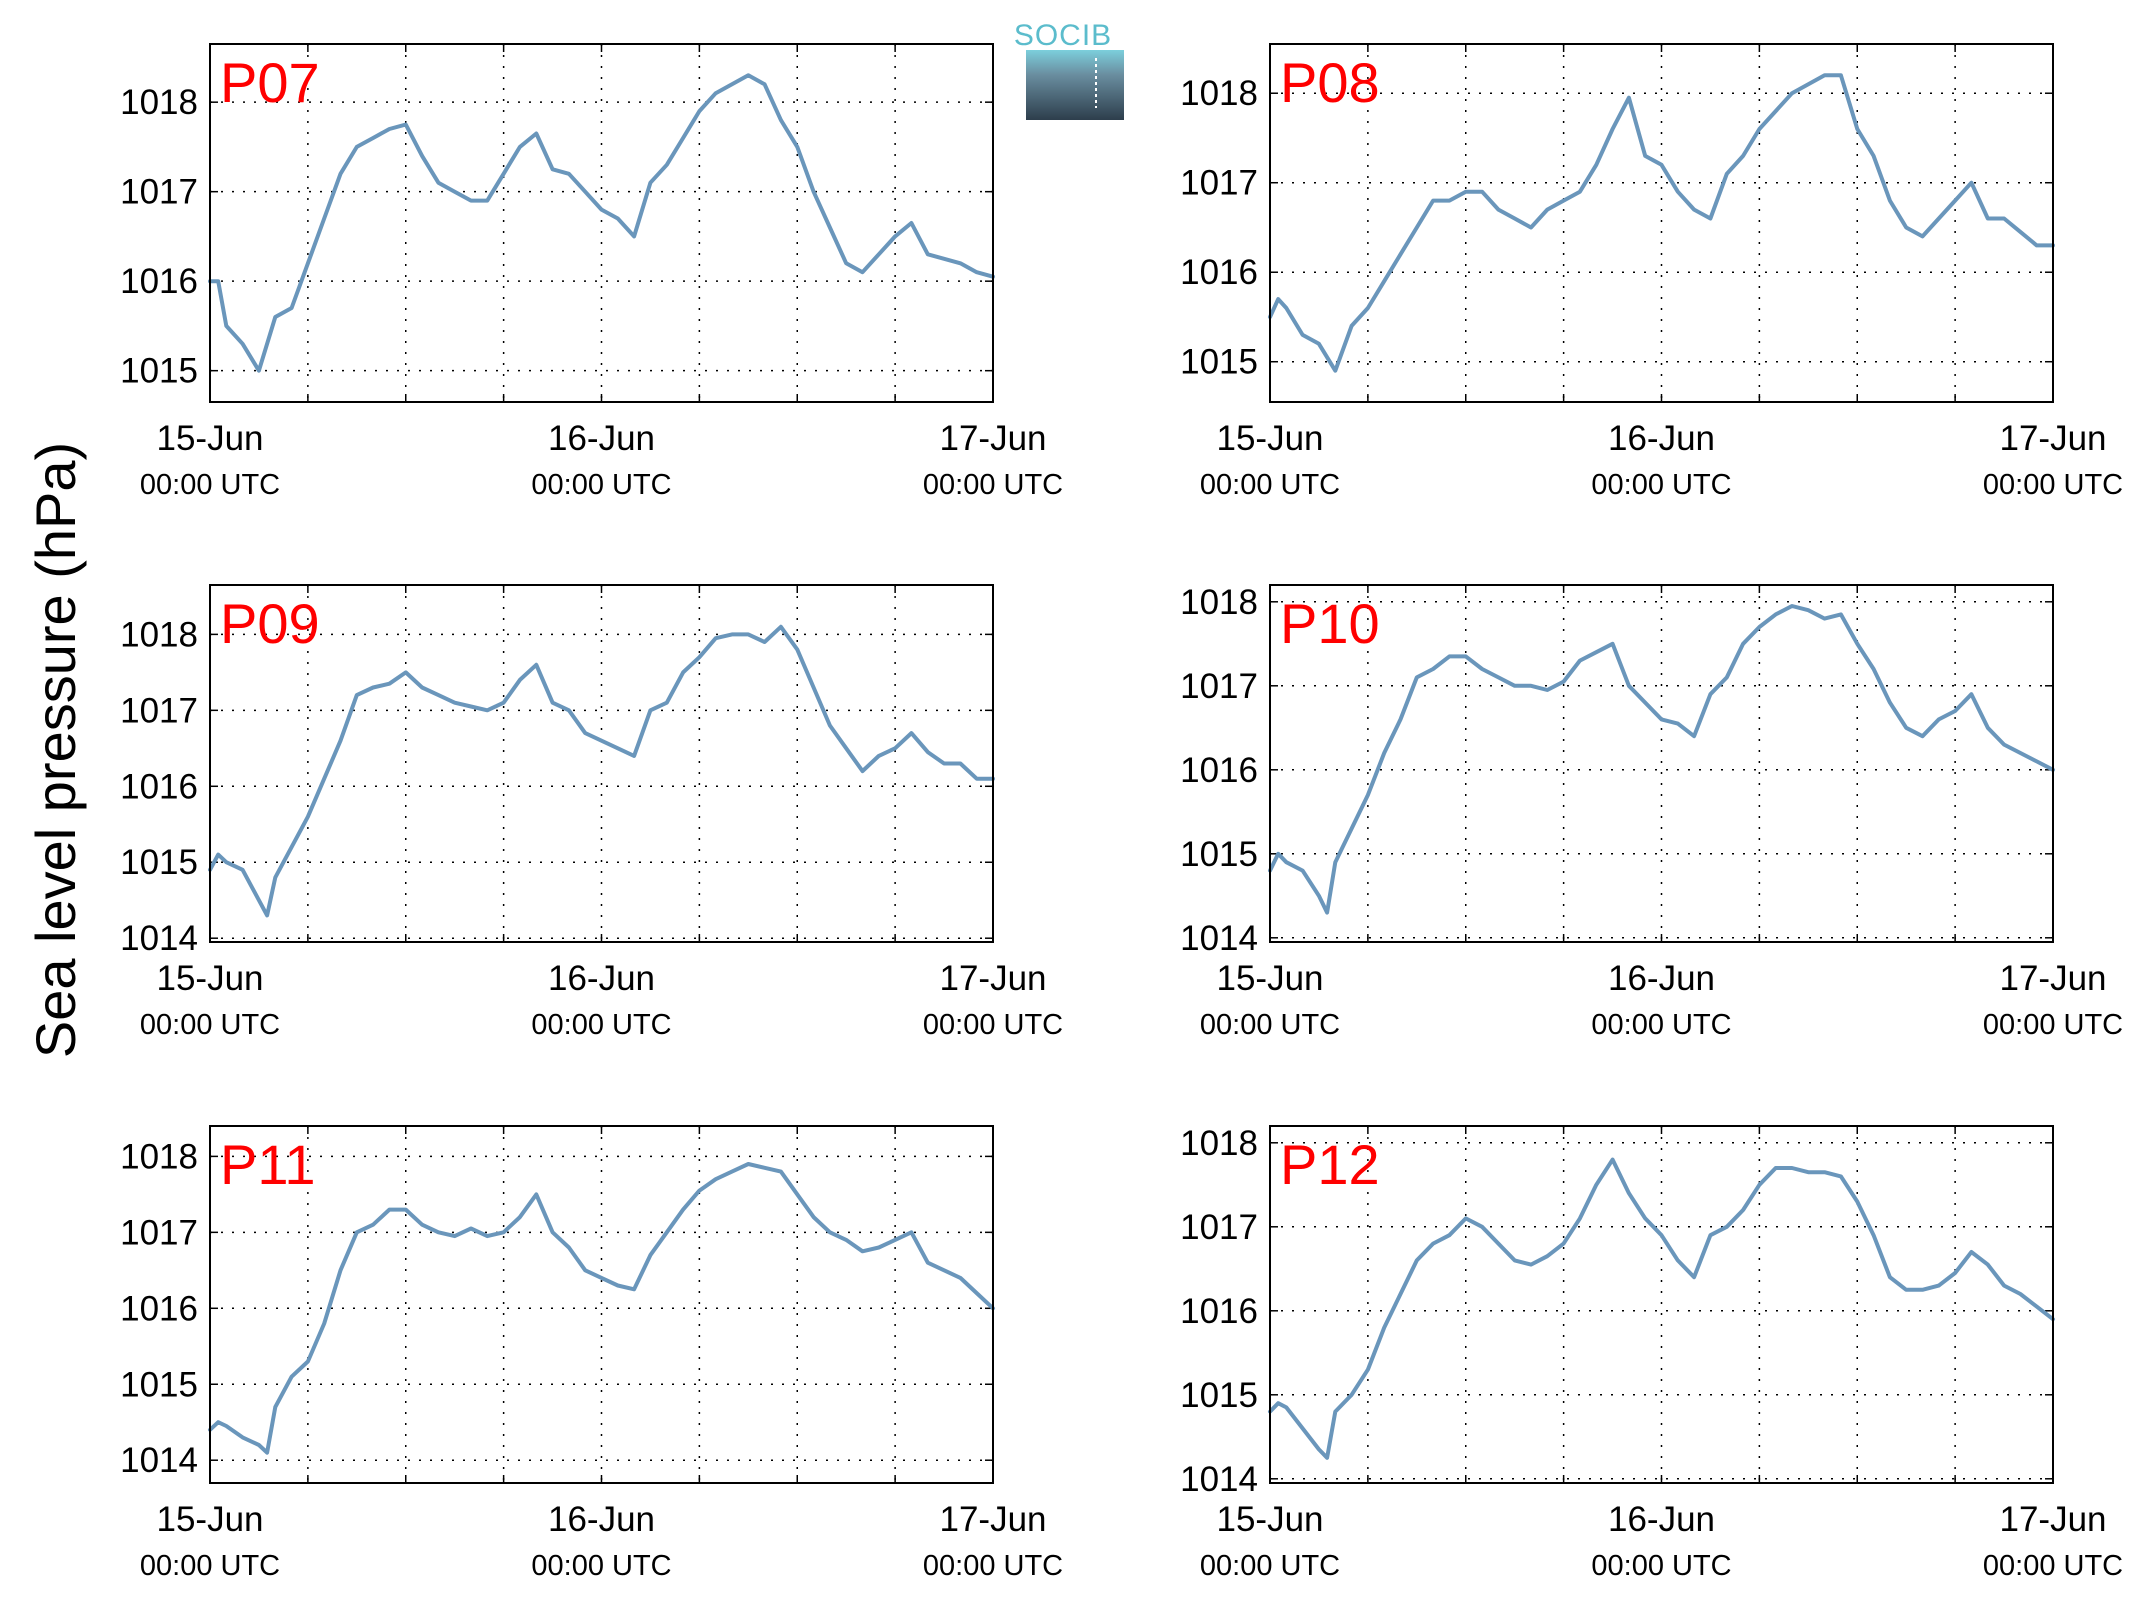 Image resolution: width=2138 pixels, height=1608 pixels. I want to click on logo-text: SOCIB, so click(1063, 35).